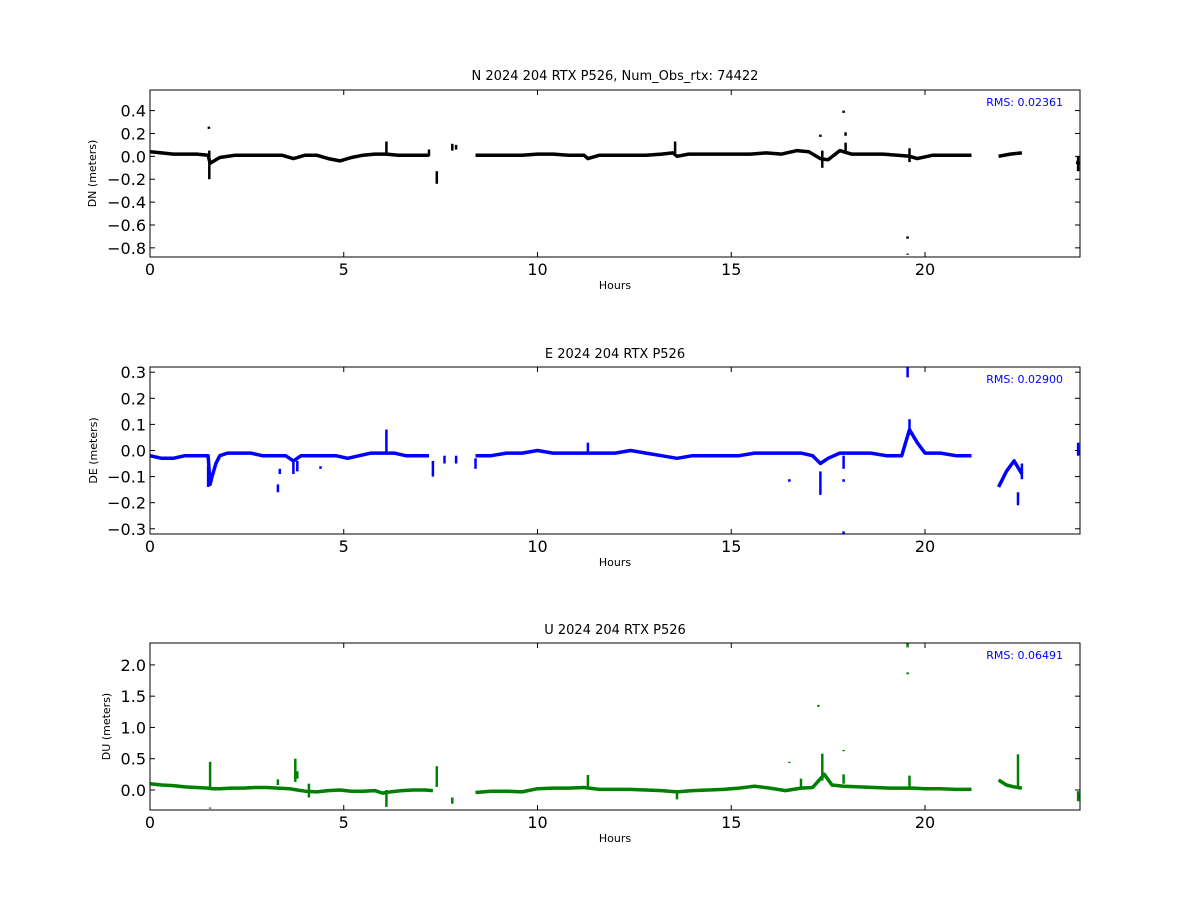 The height and width of the screenshot is (900, 1200). I want to click on panel-north-xtick-label-4: 20, so click(925, 269).